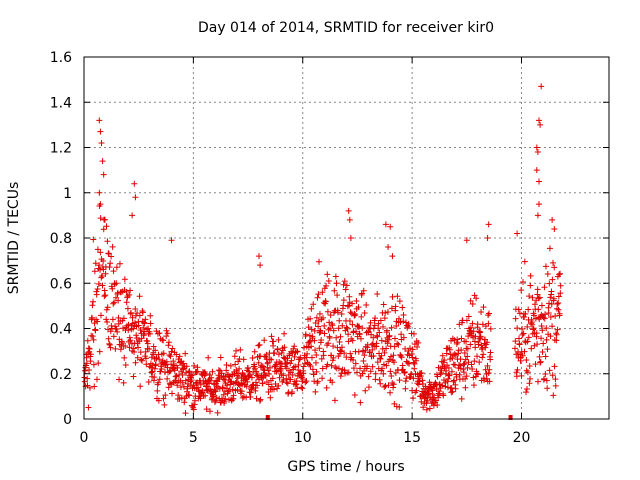 The width and height of the screenshot is (640, 480). Describe the element at coordinates (67, 194) in the screenshot. I see `y-tick-label: 1` at that location.